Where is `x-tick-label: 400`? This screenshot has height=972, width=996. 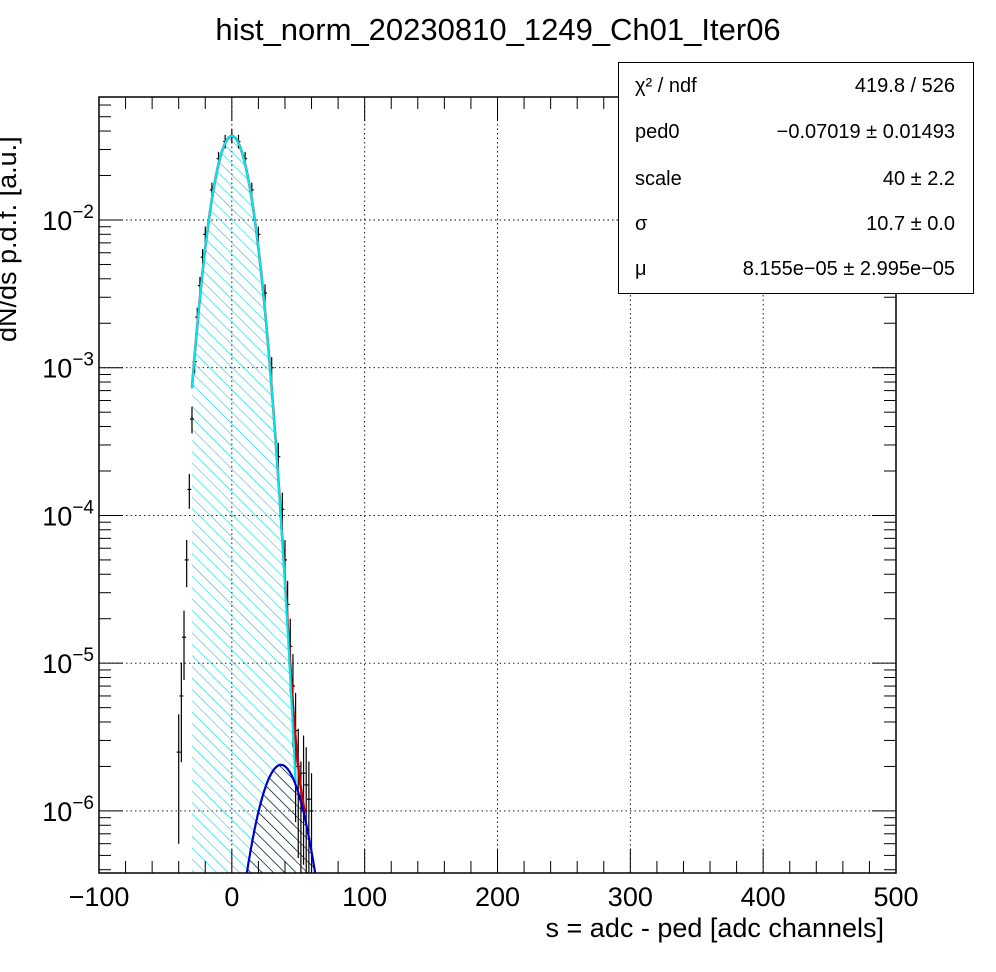 x-tick-label: 400 is located at coordinates (763, 897).